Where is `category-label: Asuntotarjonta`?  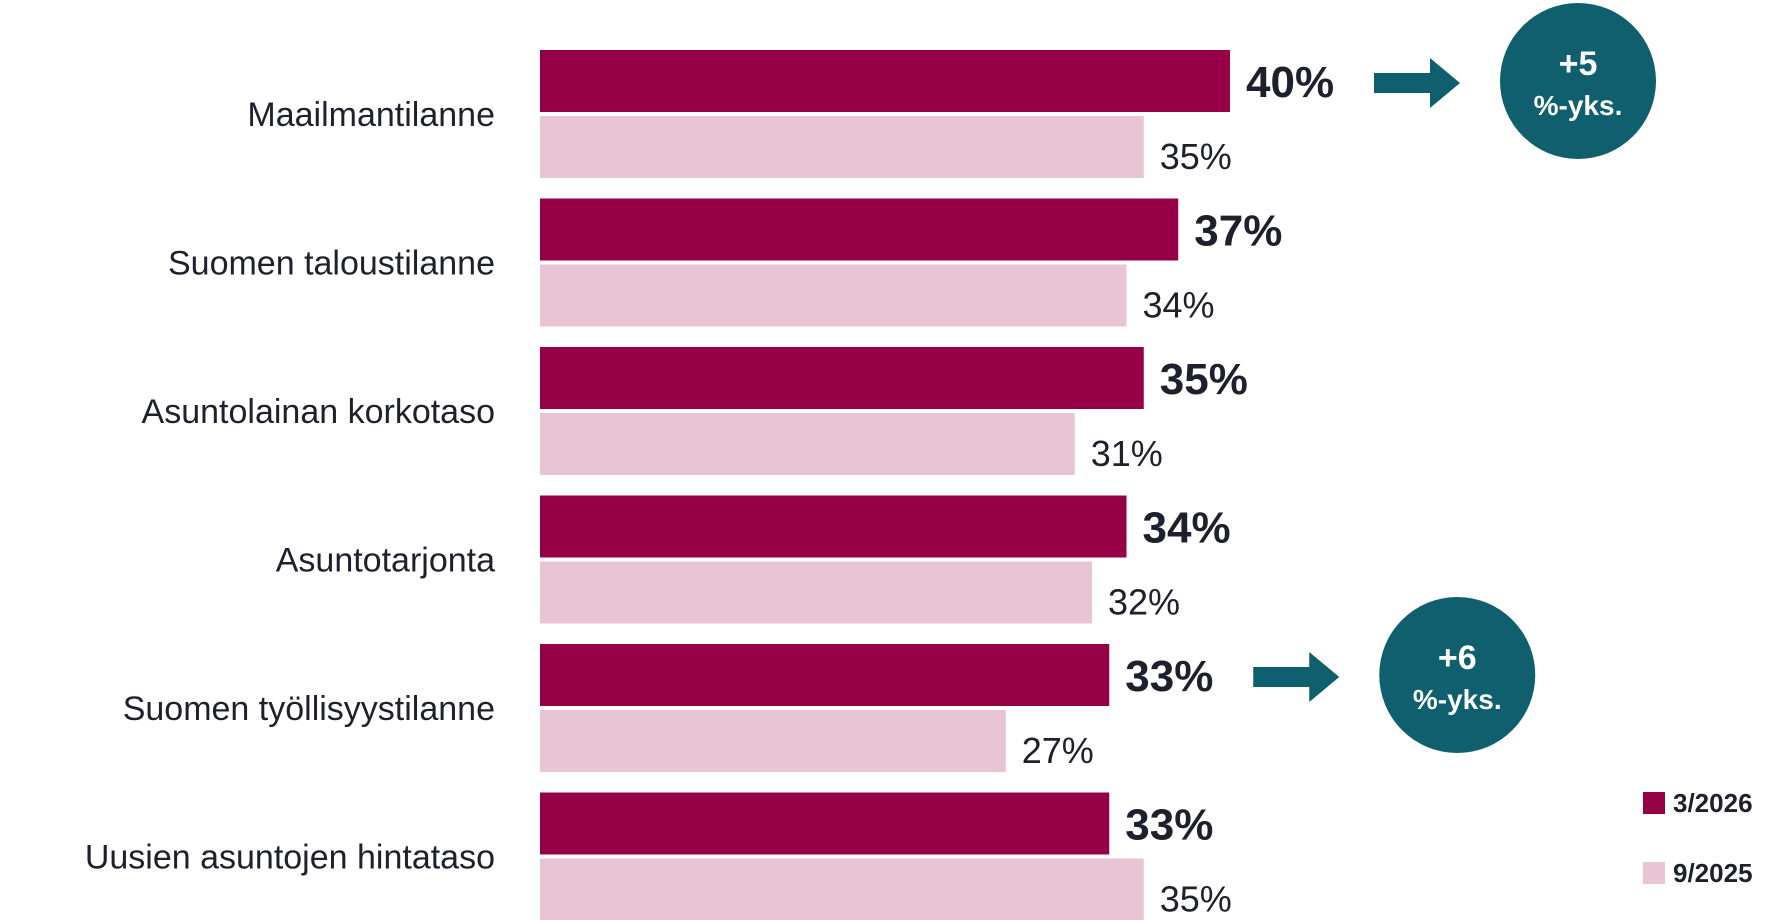
category-label: Asuntotarjonta is located at coordinates (385, 561).